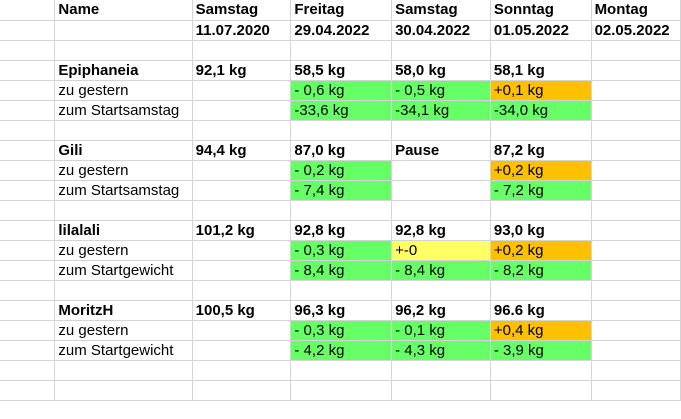 This screenshot has height=419, width=681. I want to click on diff-value: -34,1 kg, so click(441, 110).